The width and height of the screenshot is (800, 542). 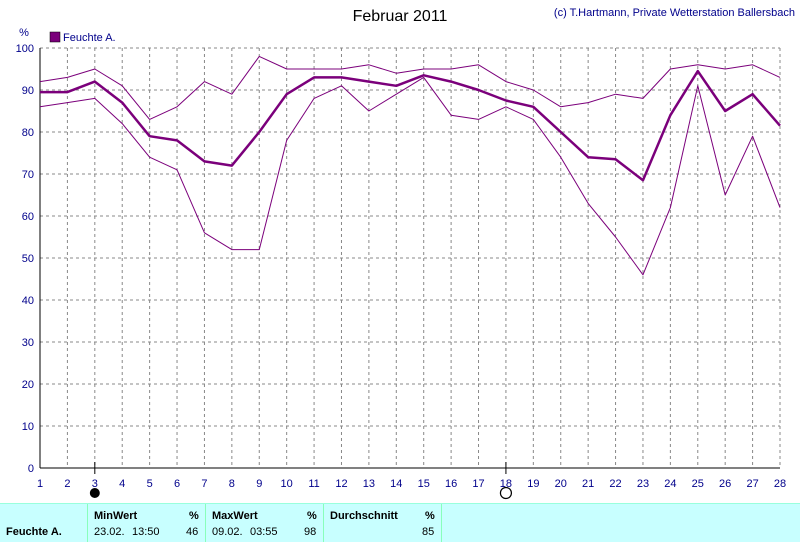 What do you see at coordinates (31, 469) in the screenshot?
I see `y-tick-label-0: 0` at bounding box center [31, 469].